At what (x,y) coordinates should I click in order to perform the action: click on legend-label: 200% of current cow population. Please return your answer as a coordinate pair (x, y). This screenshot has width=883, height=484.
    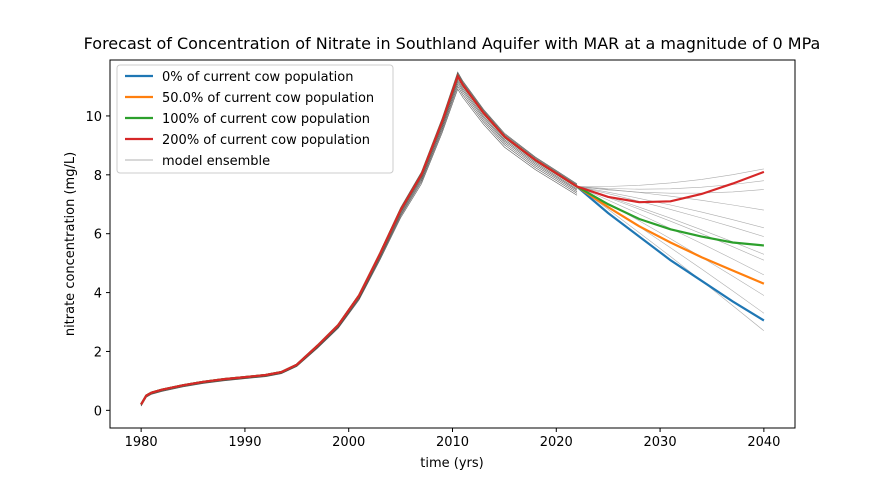
    Looking at the image, I should click on (266, 140).